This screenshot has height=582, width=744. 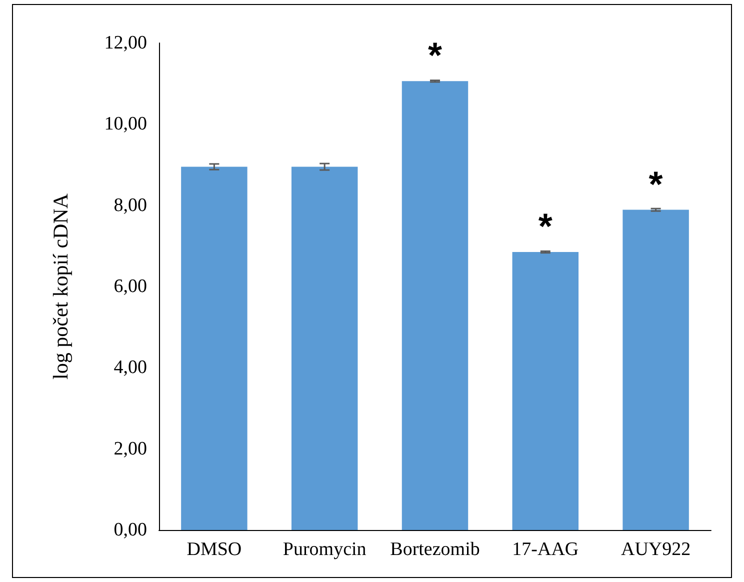 I want to click on x-tick-label: Puromycin, so click(x=324, y=549).